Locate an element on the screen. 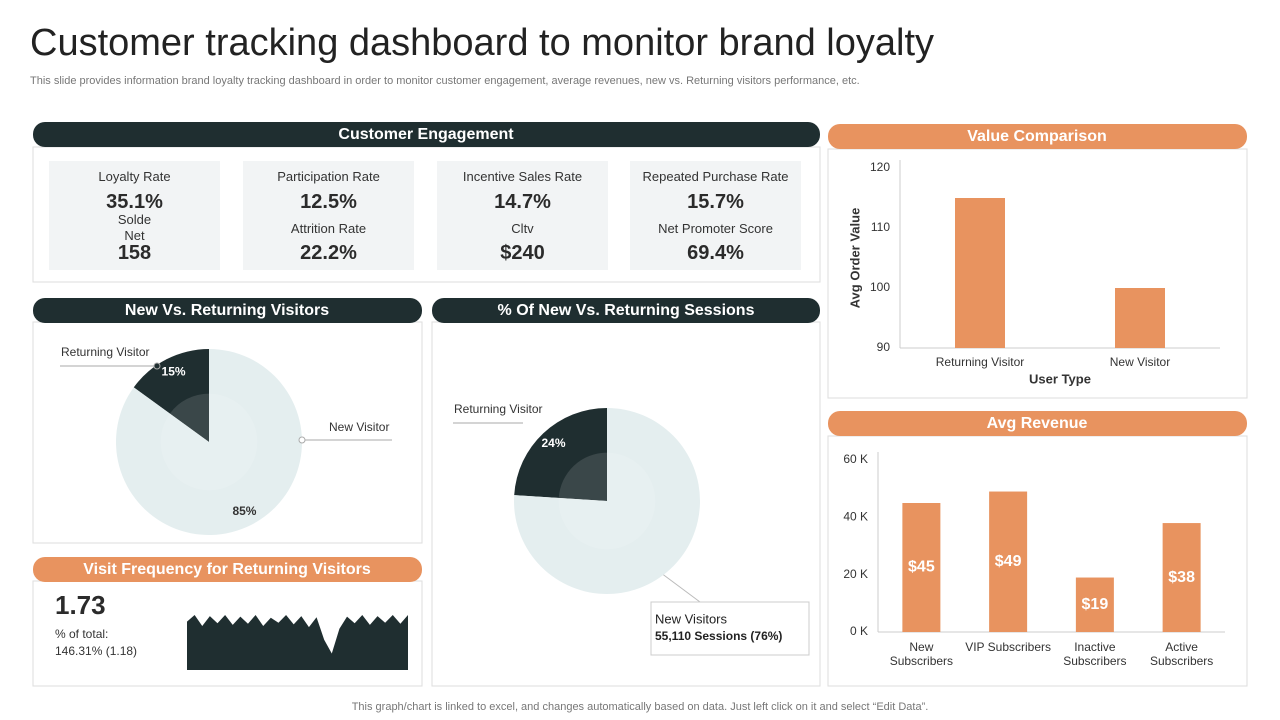  panel-title: Visit Frequency for Returning Visitors is located at coordinates (227, 569).